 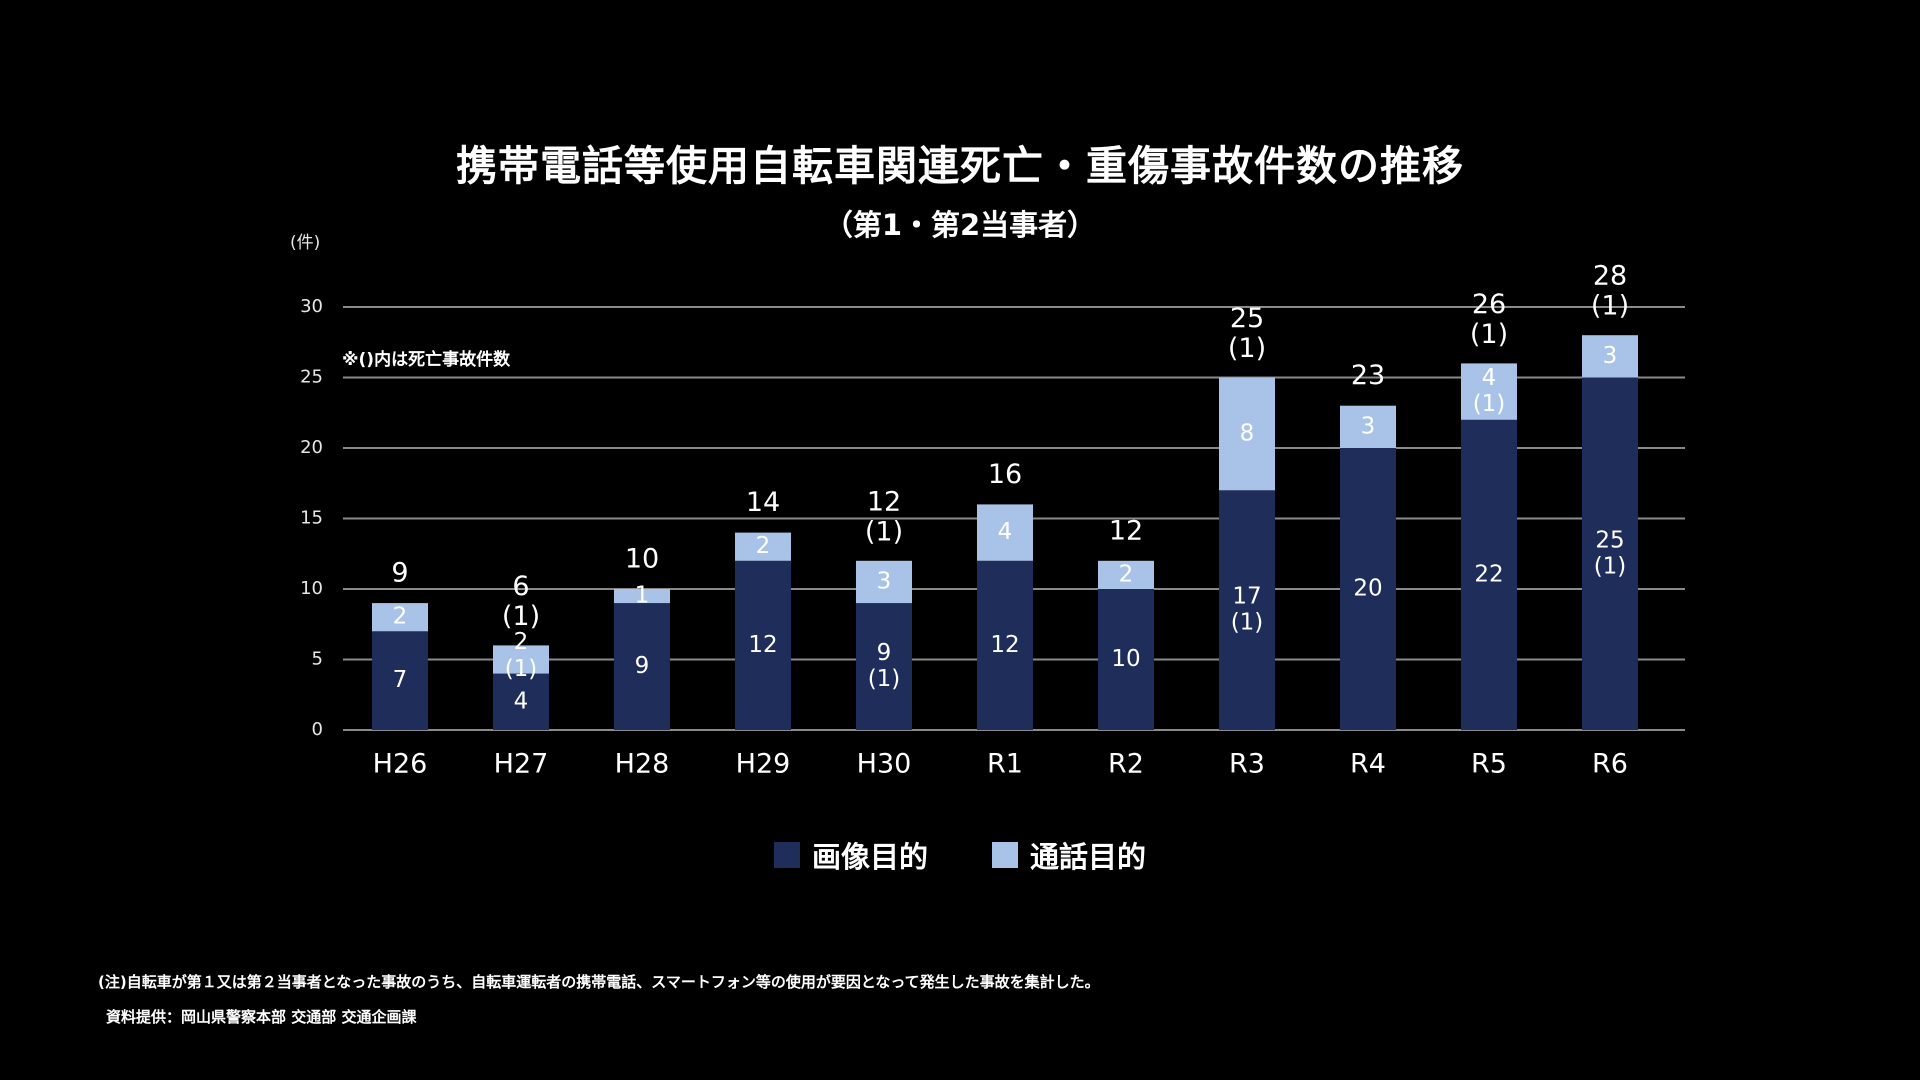 What do you see at coordinates (400, 764) in the screenshot?
I see `x-tick-label: H26` at bounding box center [400, 764].